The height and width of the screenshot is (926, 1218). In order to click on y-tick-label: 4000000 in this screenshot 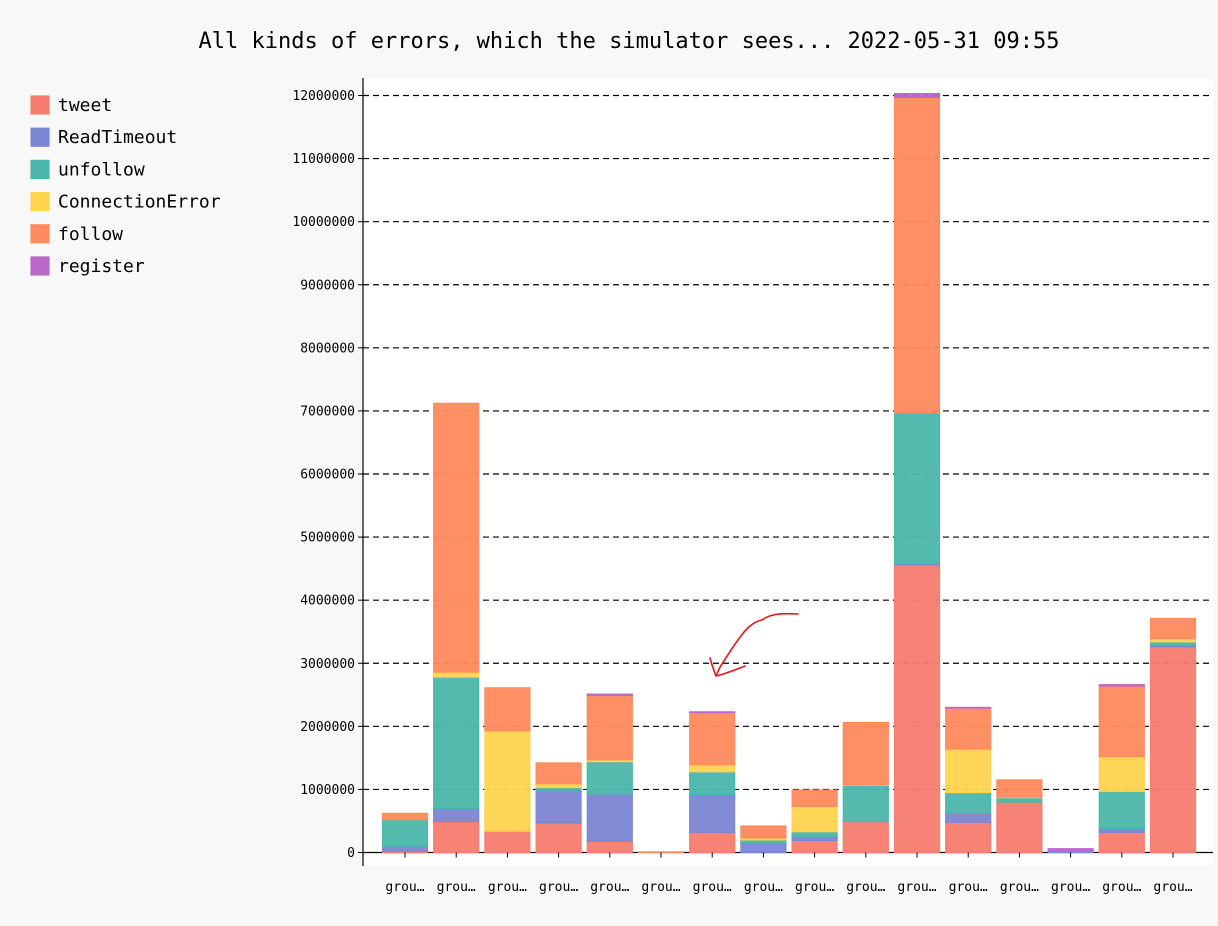, I will do `click(327, 601)`.